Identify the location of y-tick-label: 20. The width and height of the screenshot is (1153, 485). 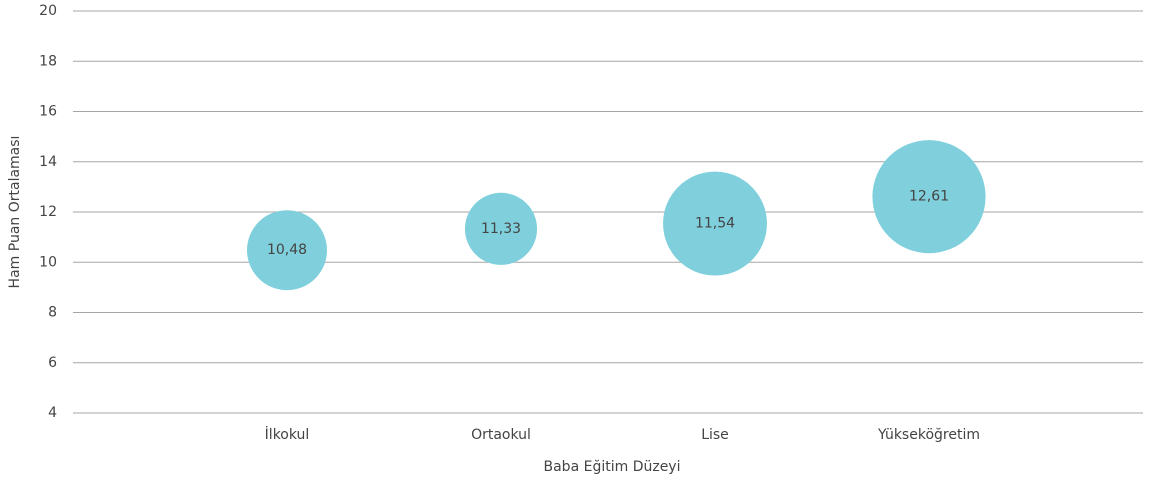
(48, 11).